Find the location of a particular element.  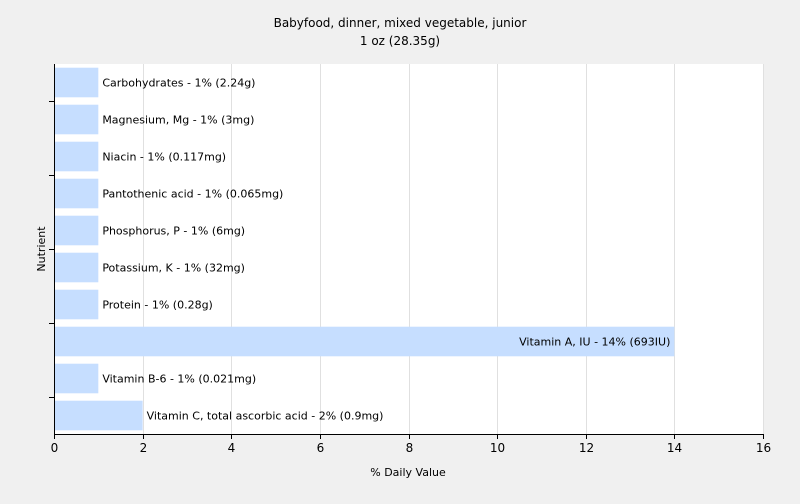

chart-subtitle: 1 oz (28.35g) is located at coordinates (400, 41).